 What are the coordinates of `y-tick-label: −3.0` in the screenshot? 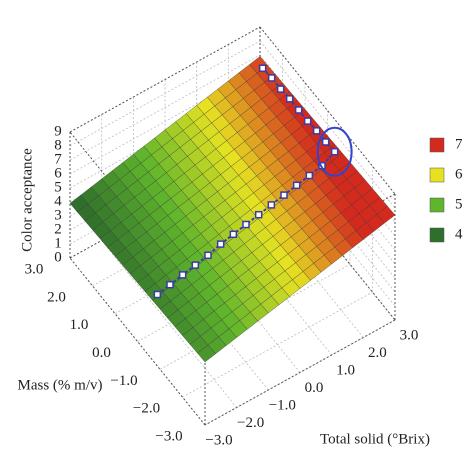 It's located at (218, 440).